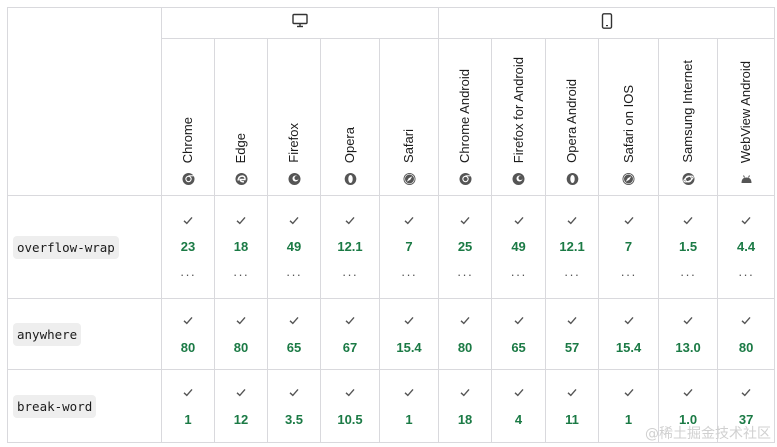 The image size is (777, 447). I want to click on support-cell: 57, so click(572, 334).